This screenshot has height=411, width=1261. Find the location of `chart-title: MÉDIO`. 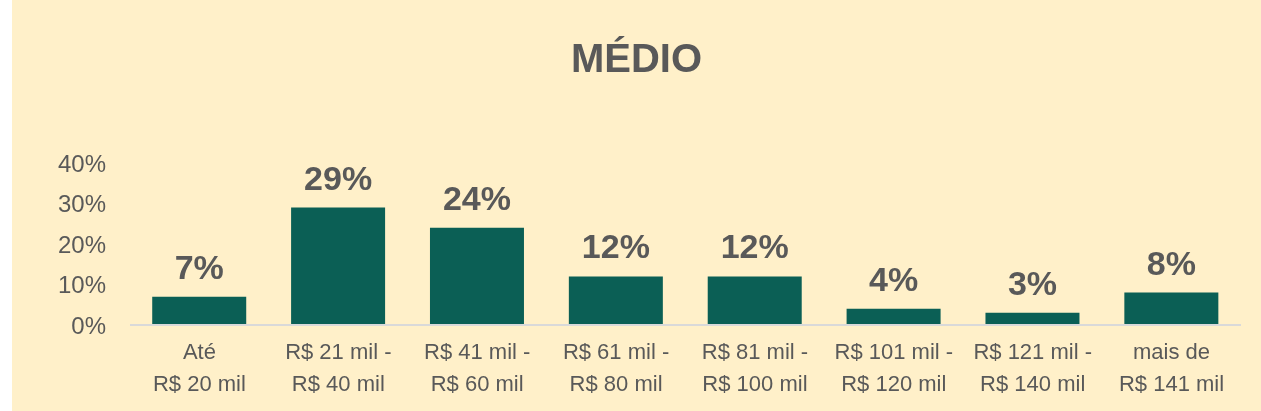

chart-title: MÉDIO is located at coordinates (636, 58).